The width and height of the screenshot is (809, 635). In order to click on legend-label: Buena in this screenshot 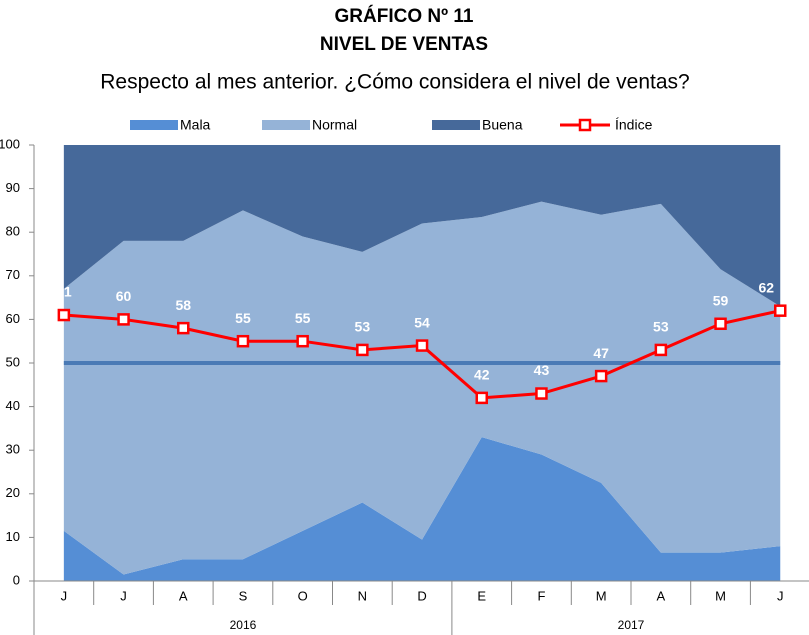, I will do `click(502, 125)`.